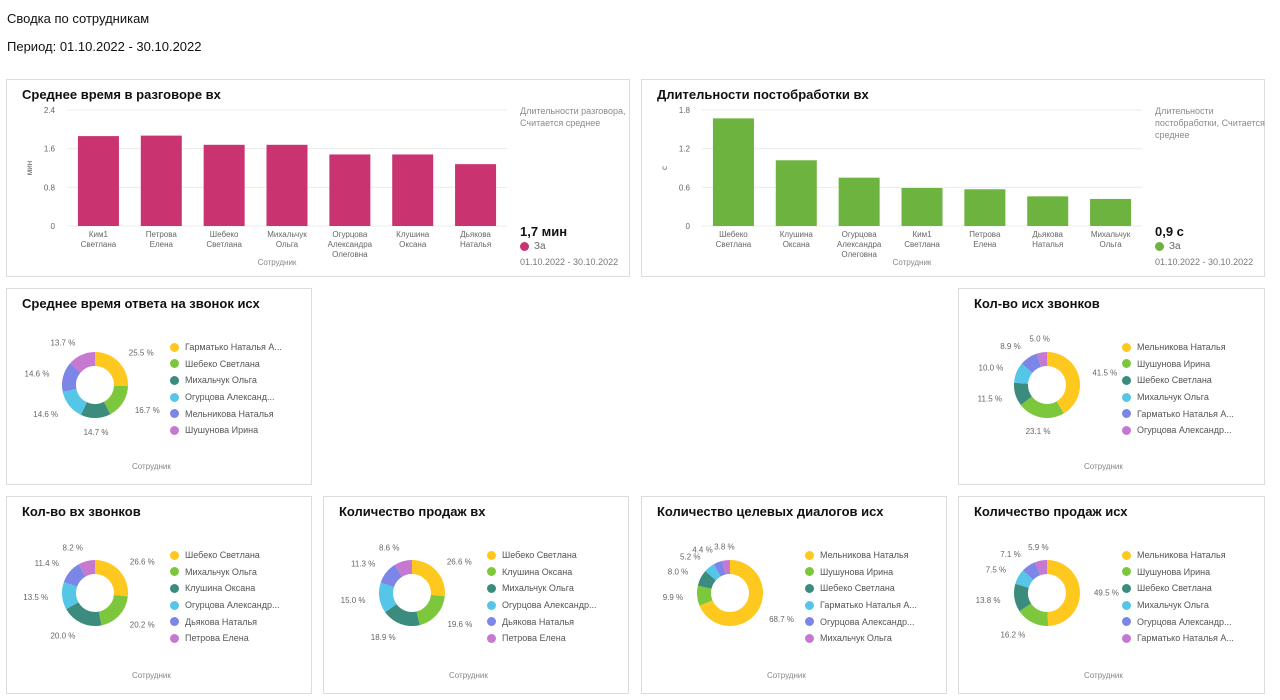 This screenshot has width=1280, height=700. What do you see at coordinates (1104, 373) in the screenshot?
I see `slice-value-label: 41.5 %` at bounding box center [1104, 373].